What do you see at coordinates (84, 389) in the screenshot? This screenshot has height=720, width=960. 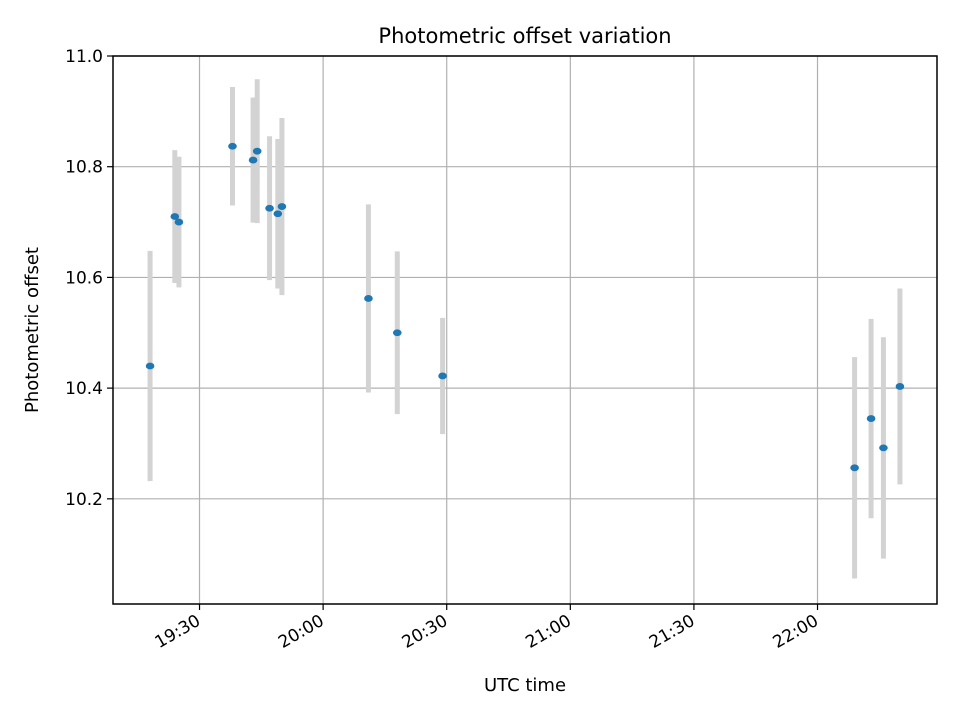 I see `y-tick-label: 10.4` at bounding box center [84, 389].